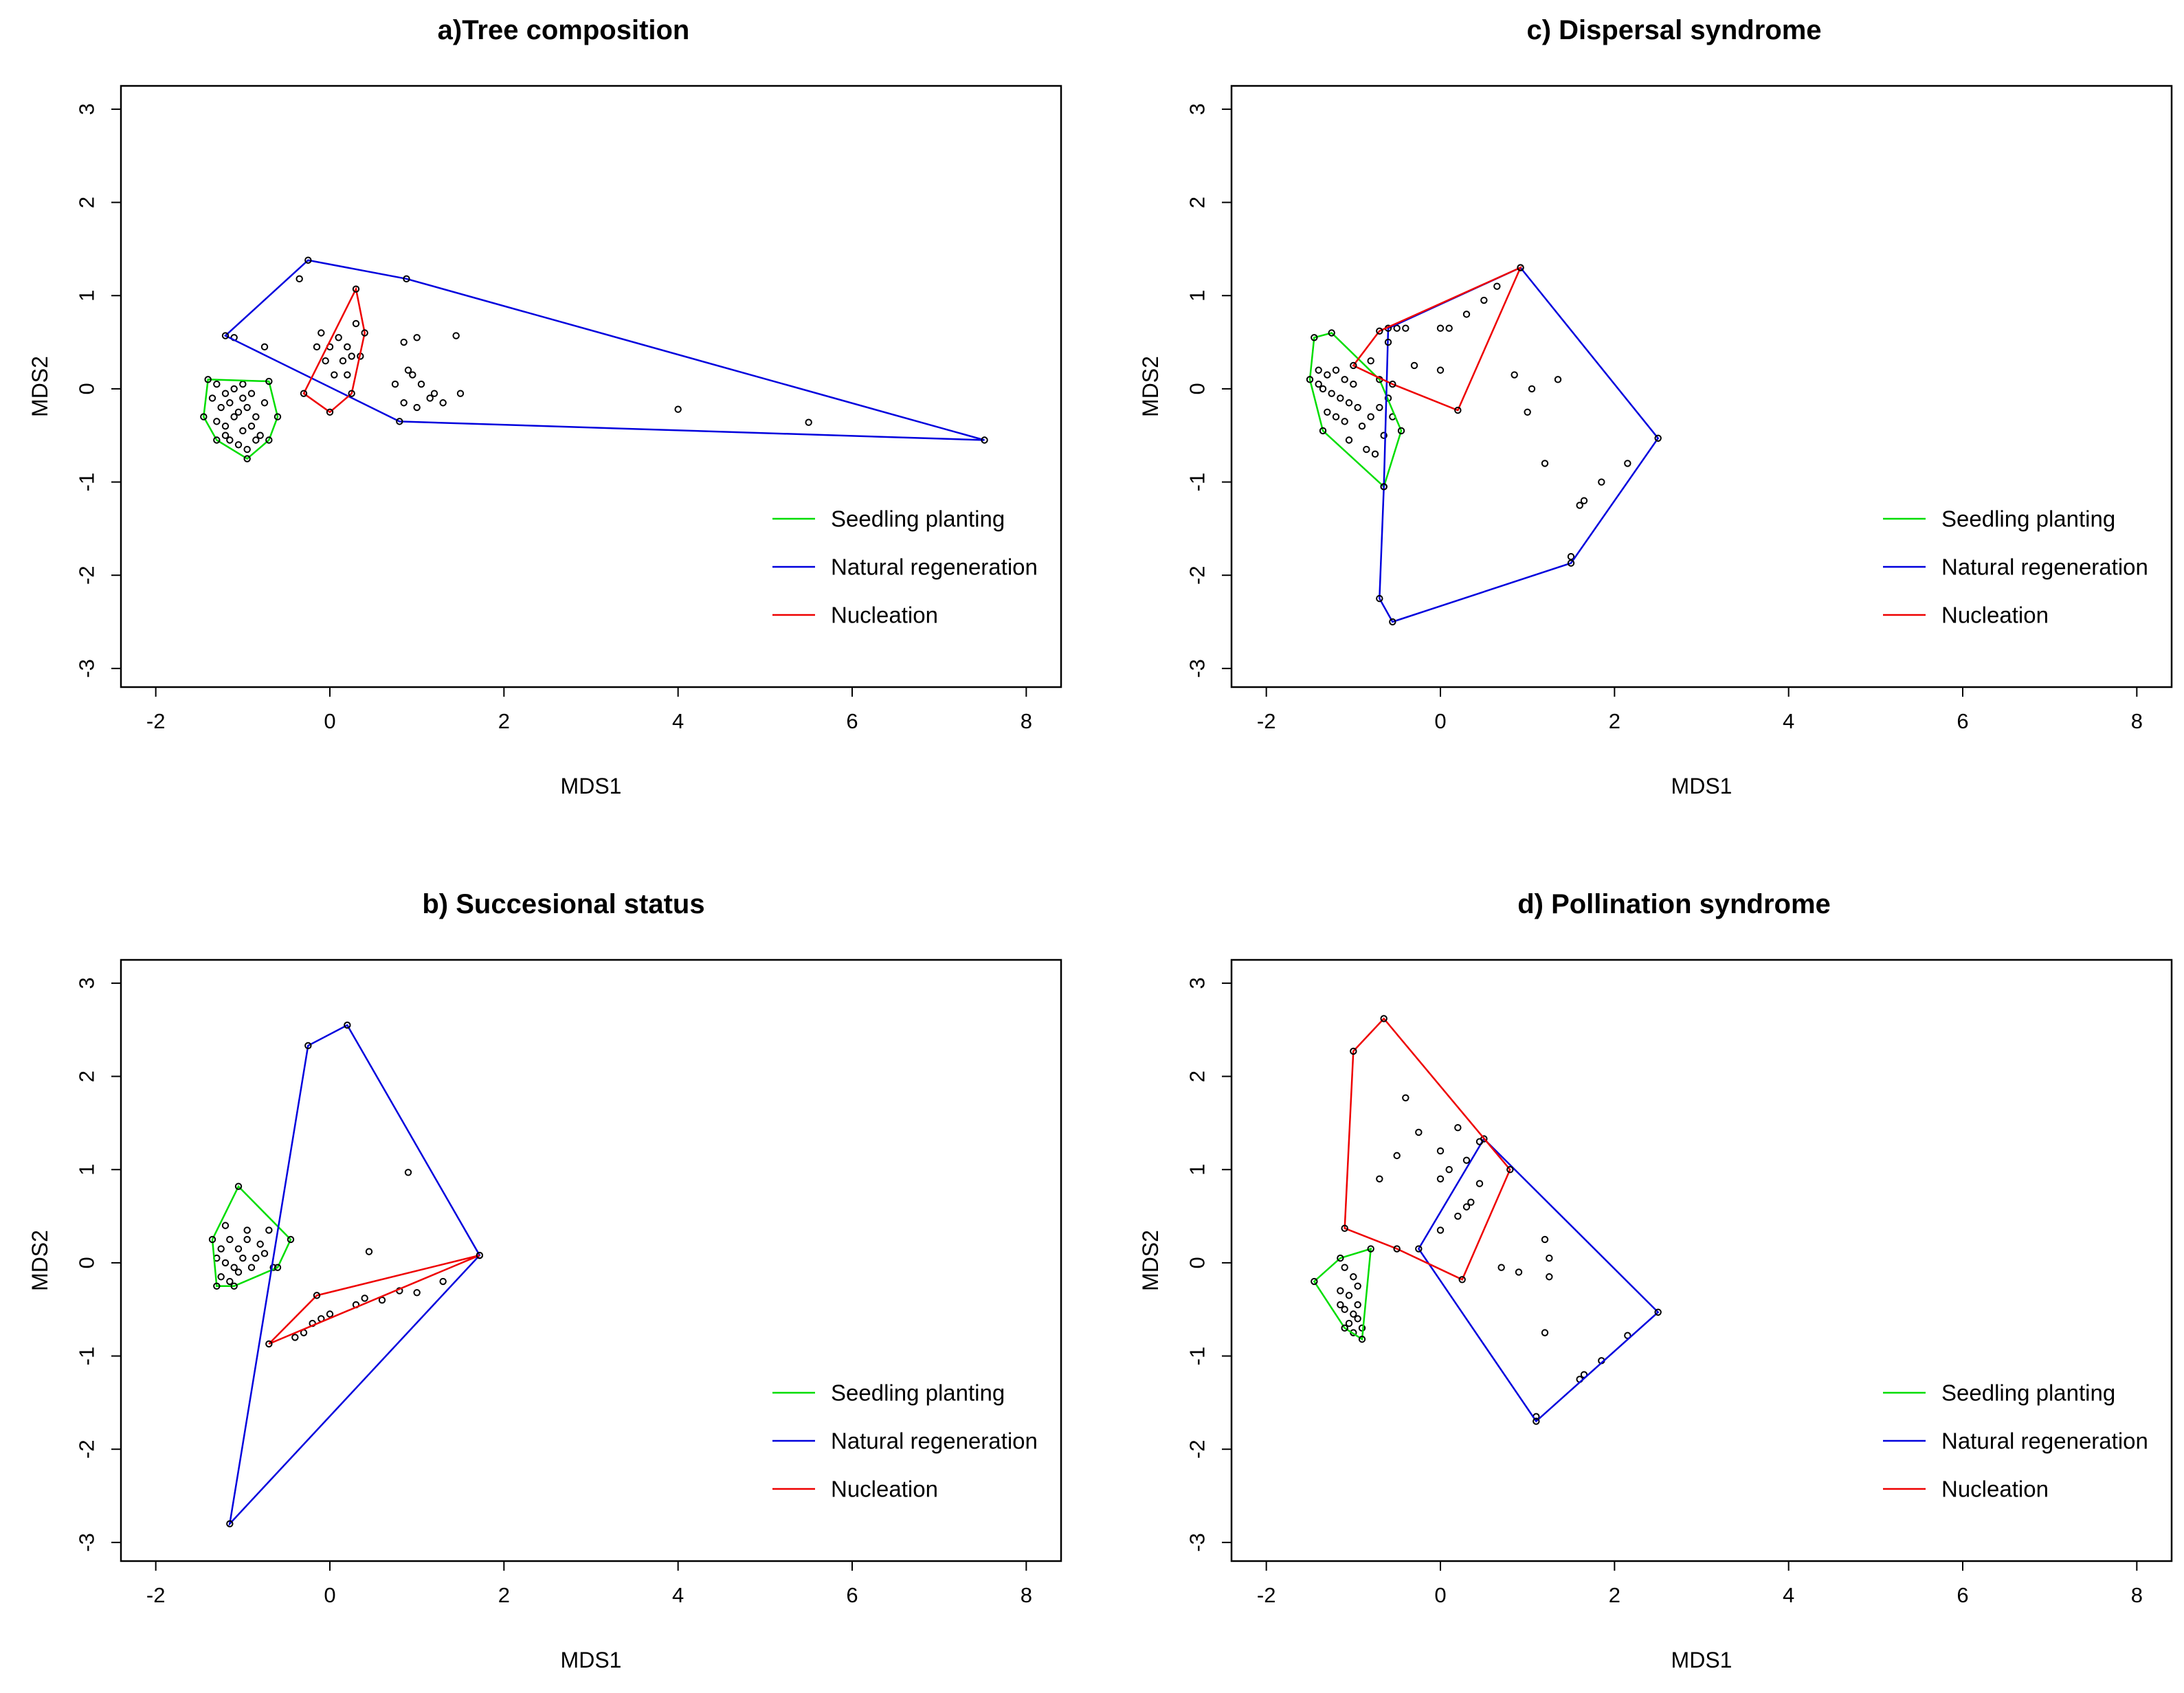 The height and width of the screenshot is (1693, 2184). What do you see at coordinates (918, 519) in the screenshot?
I see `legend-label: Seedling planting` at bounding box center [918, 519].